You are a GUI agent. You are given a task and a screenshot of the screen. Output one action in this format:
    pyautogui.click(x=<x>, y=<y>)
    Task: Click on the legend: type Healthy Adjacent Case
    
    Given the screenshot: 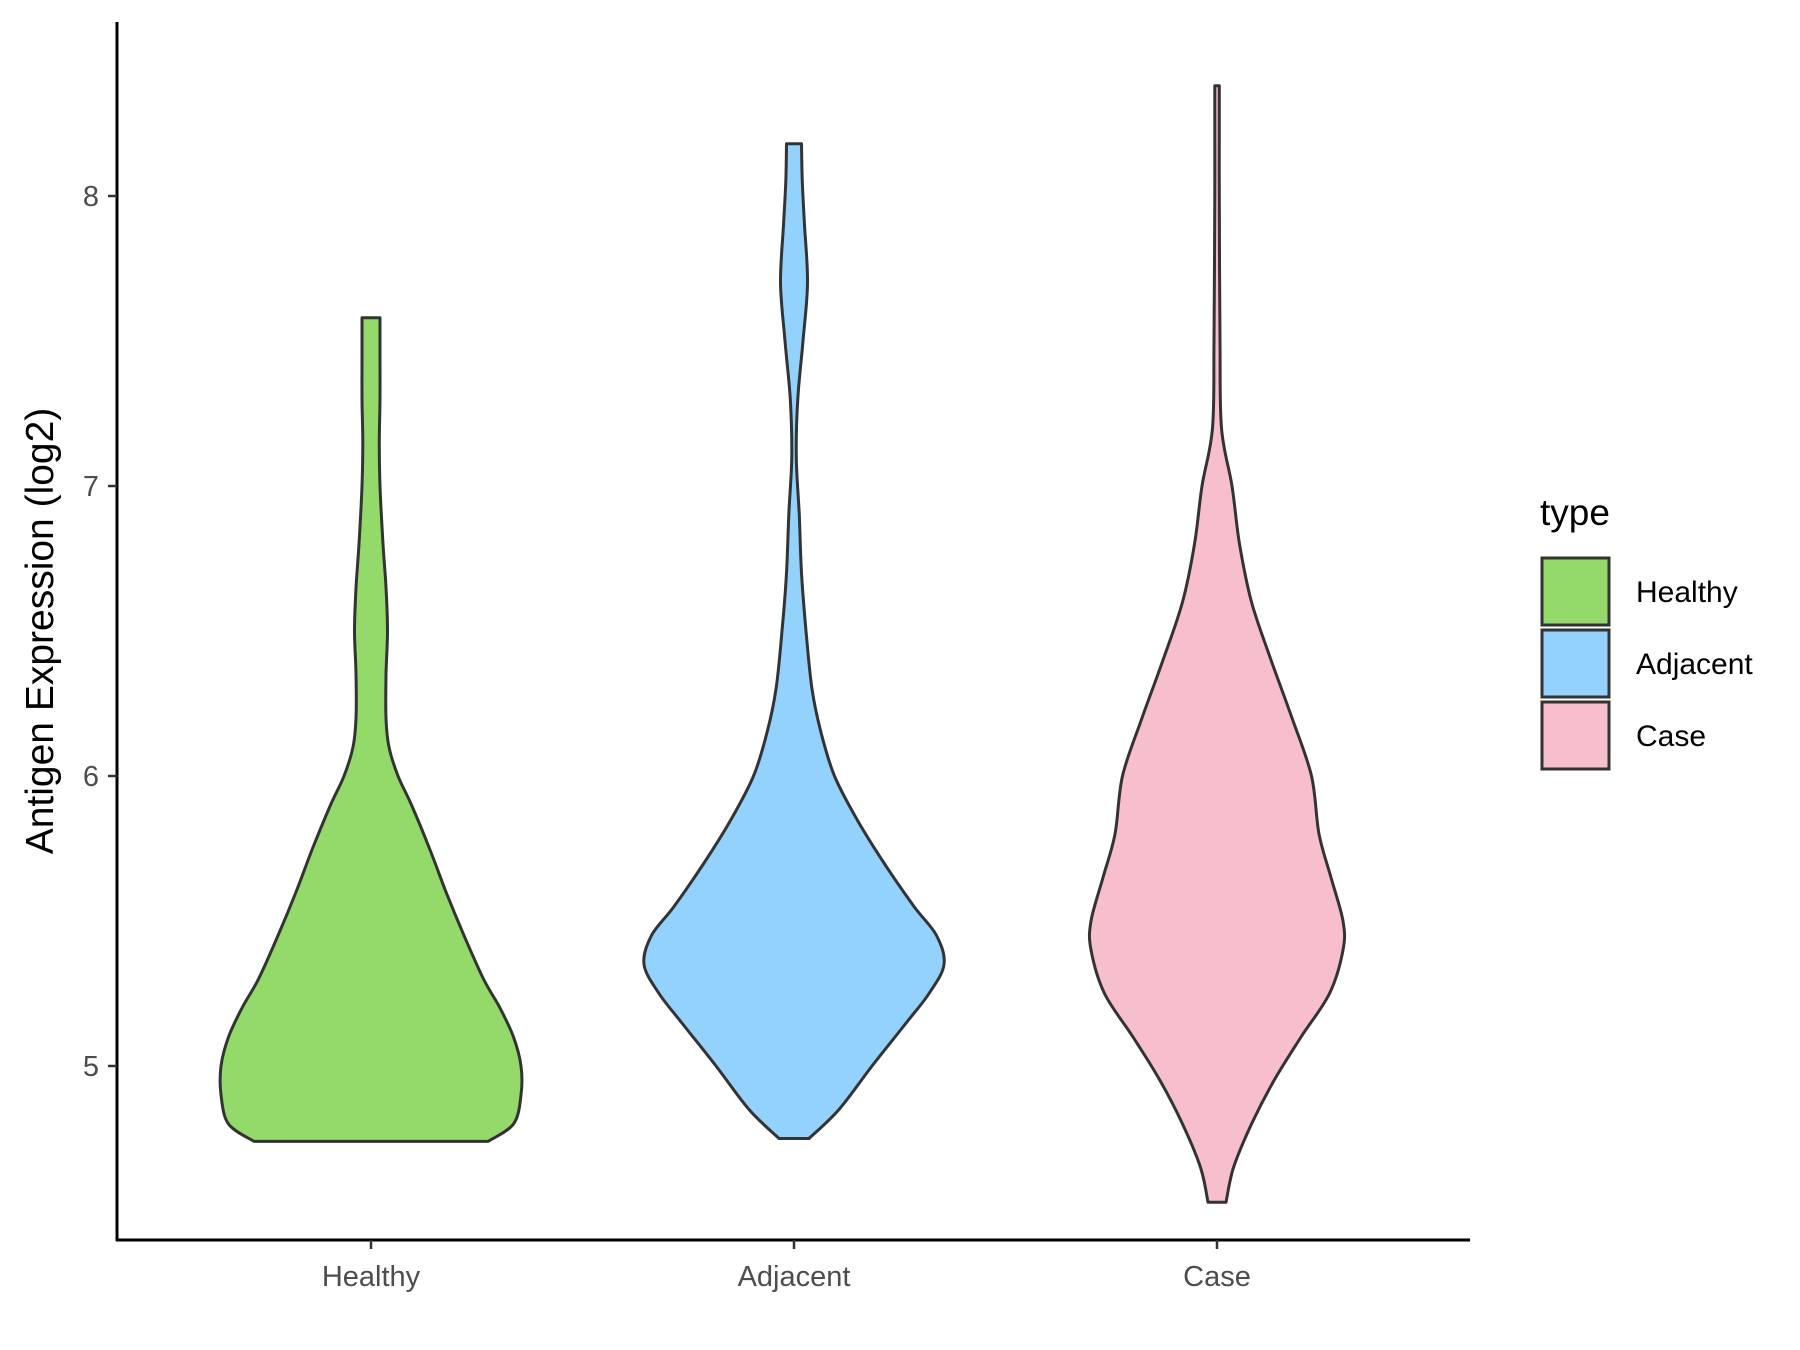 What is the action you would take?
    pyautogui.click(x=1646, y=631)
    